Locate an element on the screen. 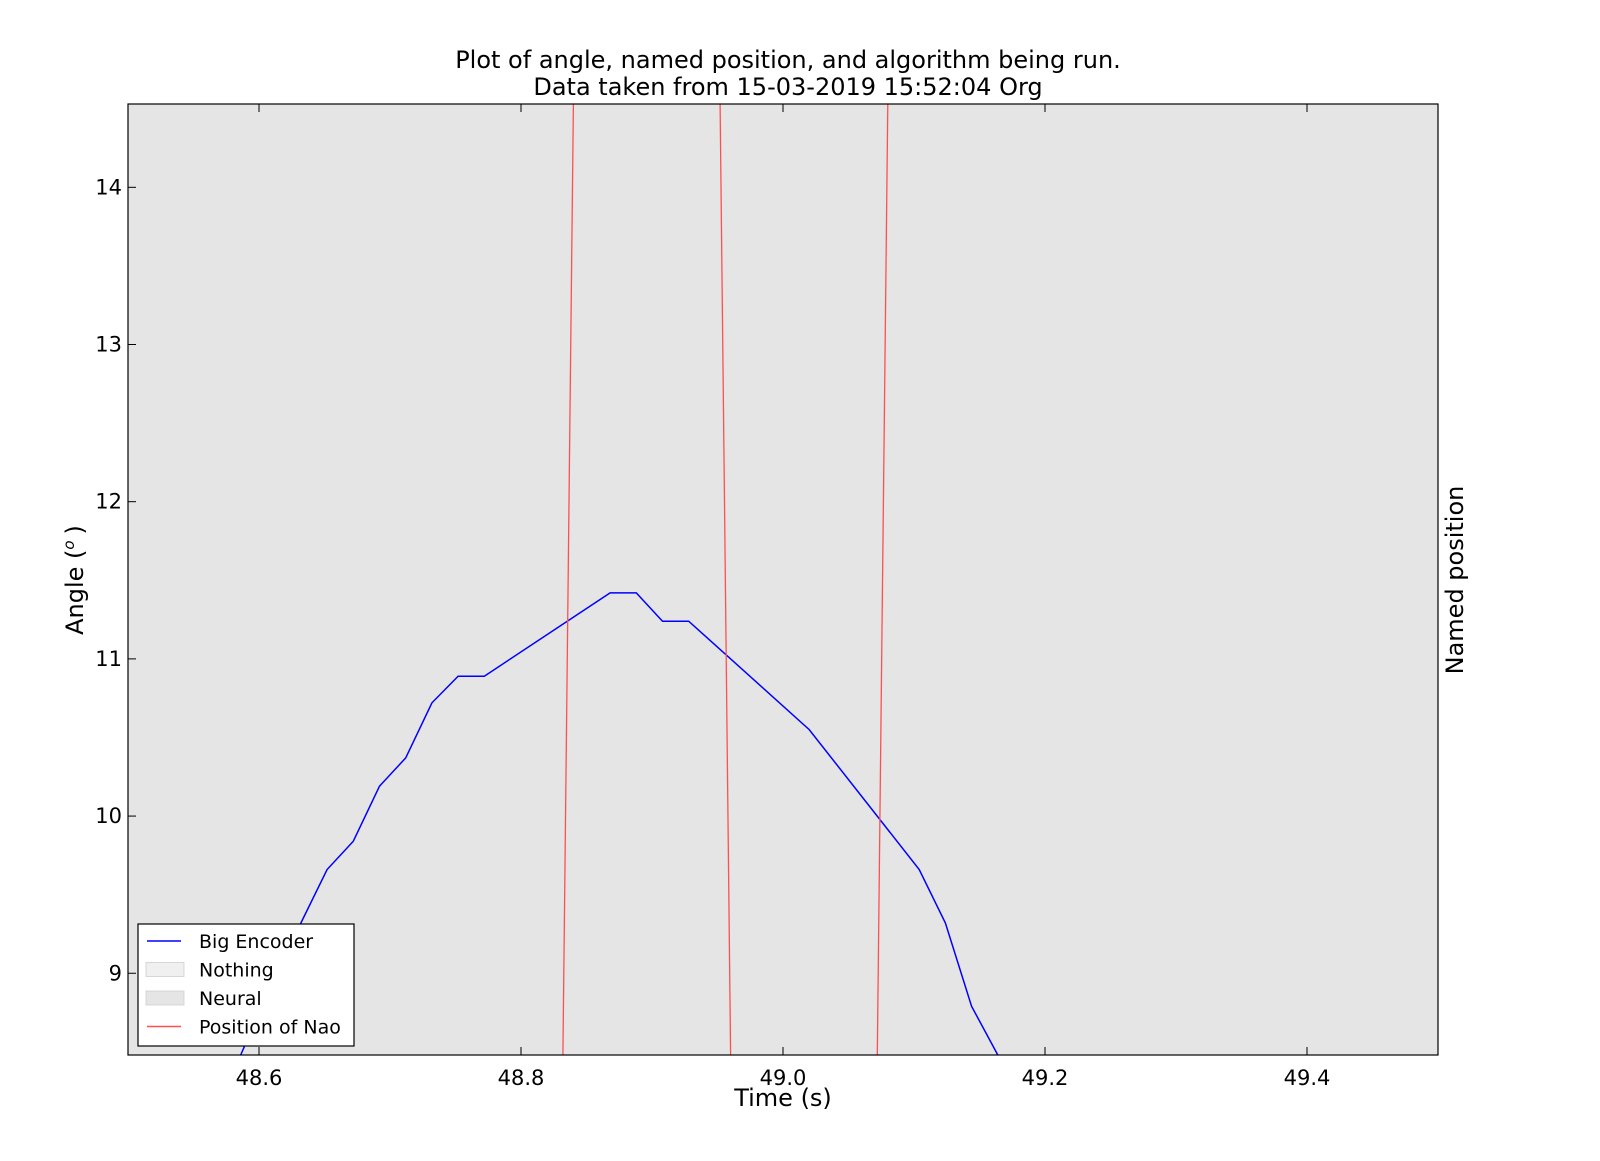 This screenshot has height=1161, width=1600. legend: Big Encoder Nothing Neural Position of Nao is located at coordinates (246, 985).